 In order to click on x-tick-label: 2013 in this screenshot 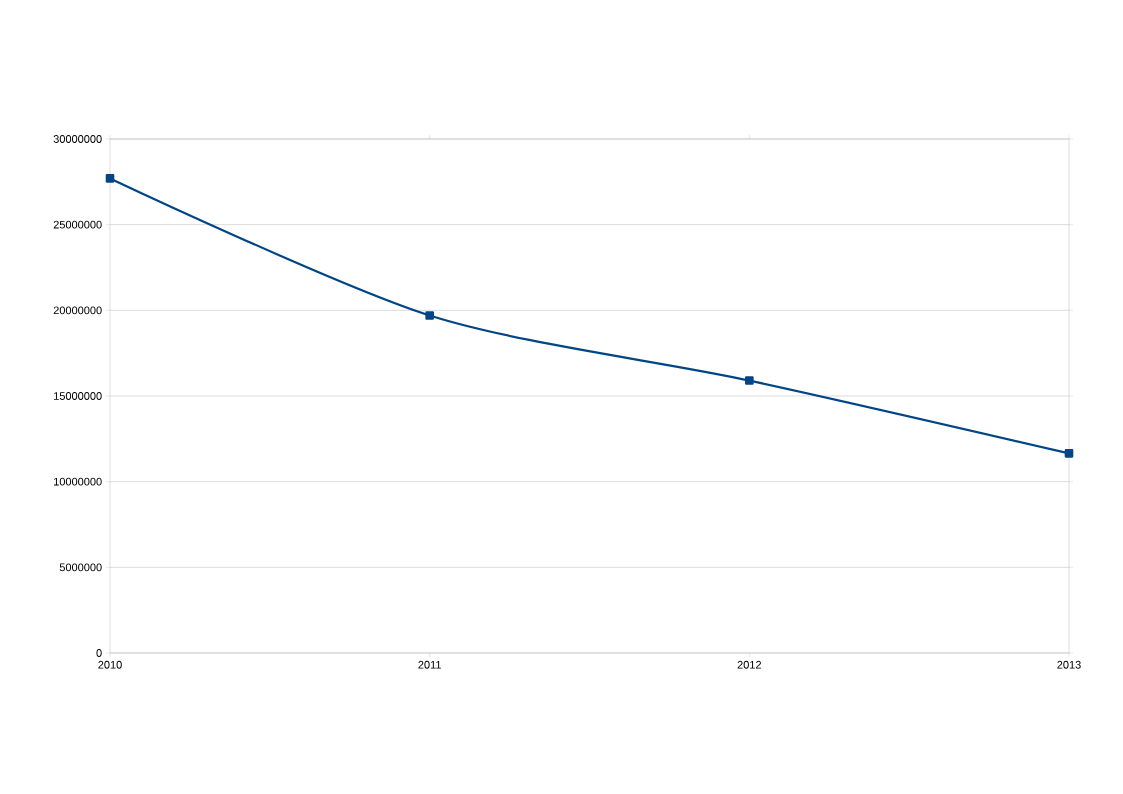, I will do `click(1069, 664)`.